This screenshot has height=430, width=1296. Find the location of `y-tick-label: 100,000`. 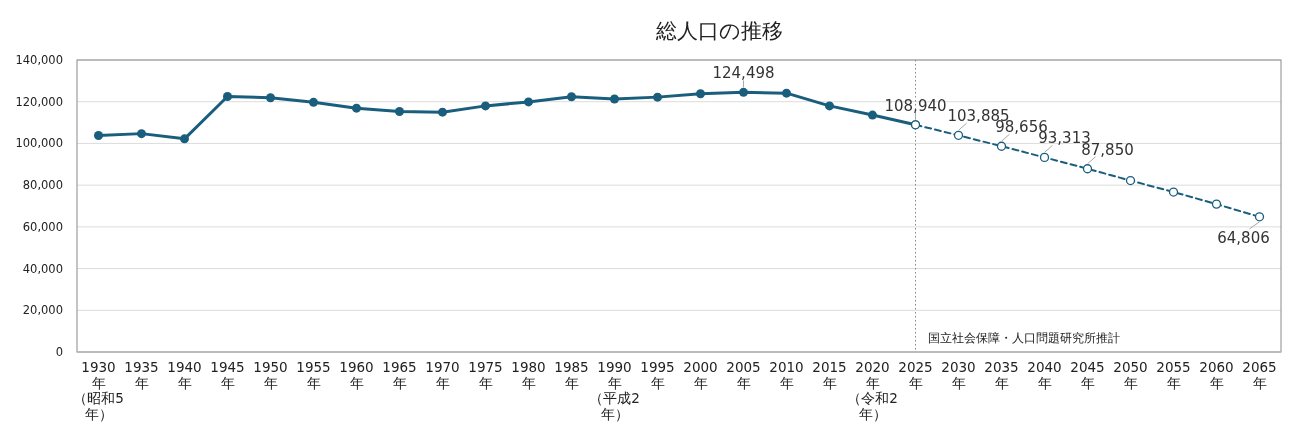

y-tick-label: 100,000 is located at coordinates (39, 143).